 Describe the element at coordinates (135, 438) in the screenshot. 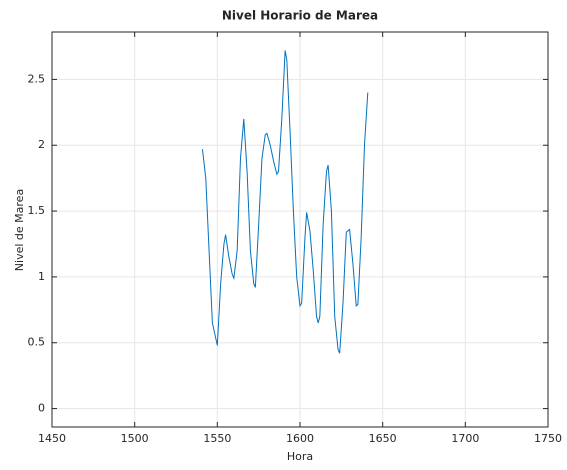

I see `x-tick-label: 1500` at that location.